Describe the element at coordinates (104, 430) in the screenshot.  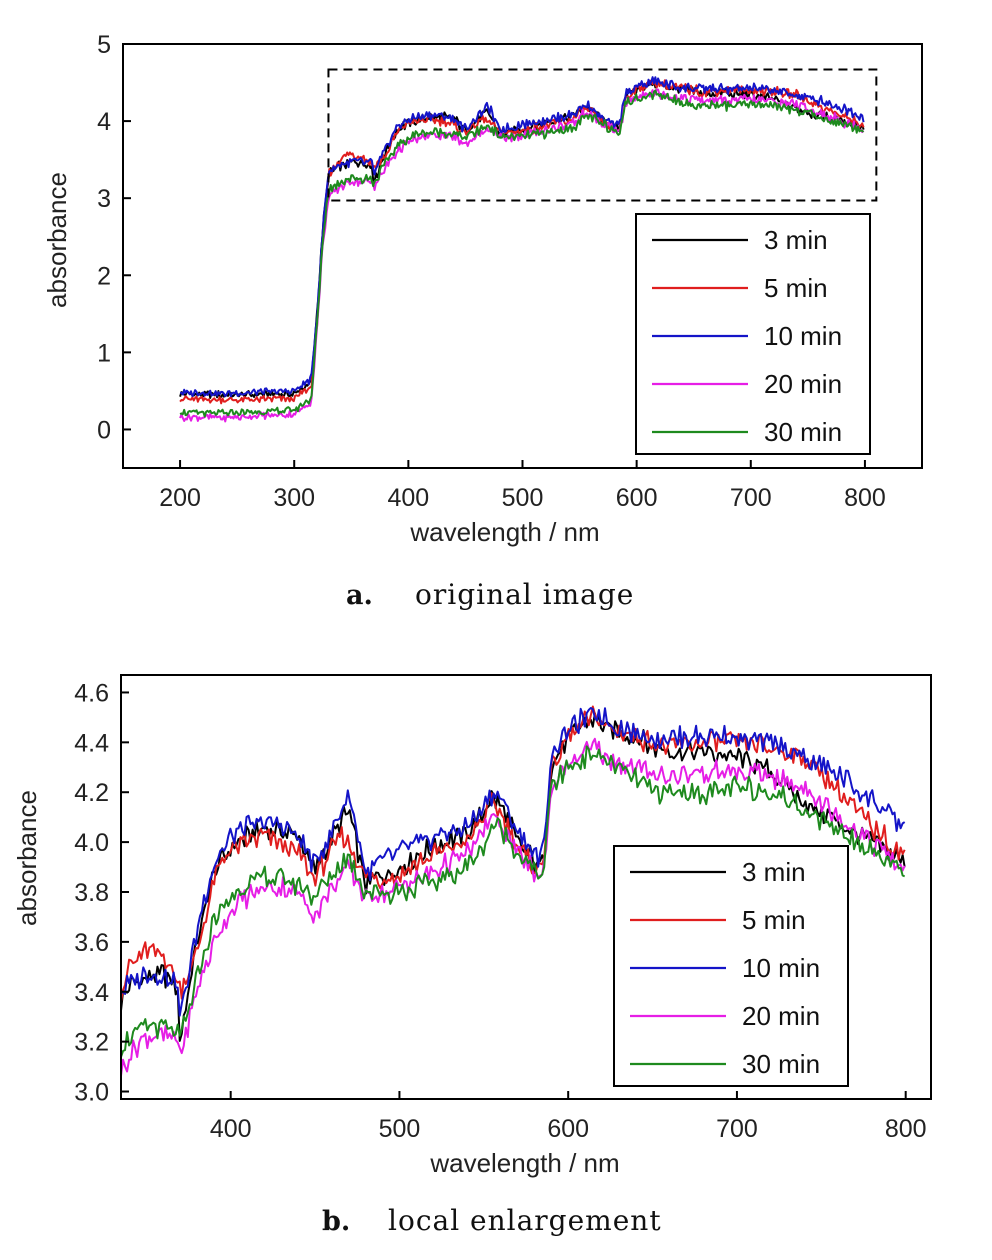
I see `chart-a-y-tick-label: 0` at that location.